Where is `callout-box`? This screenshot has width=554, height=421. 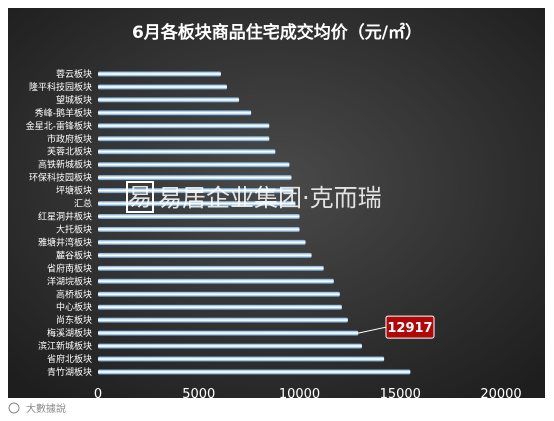
callout-box is located at coordinates (410, 327).